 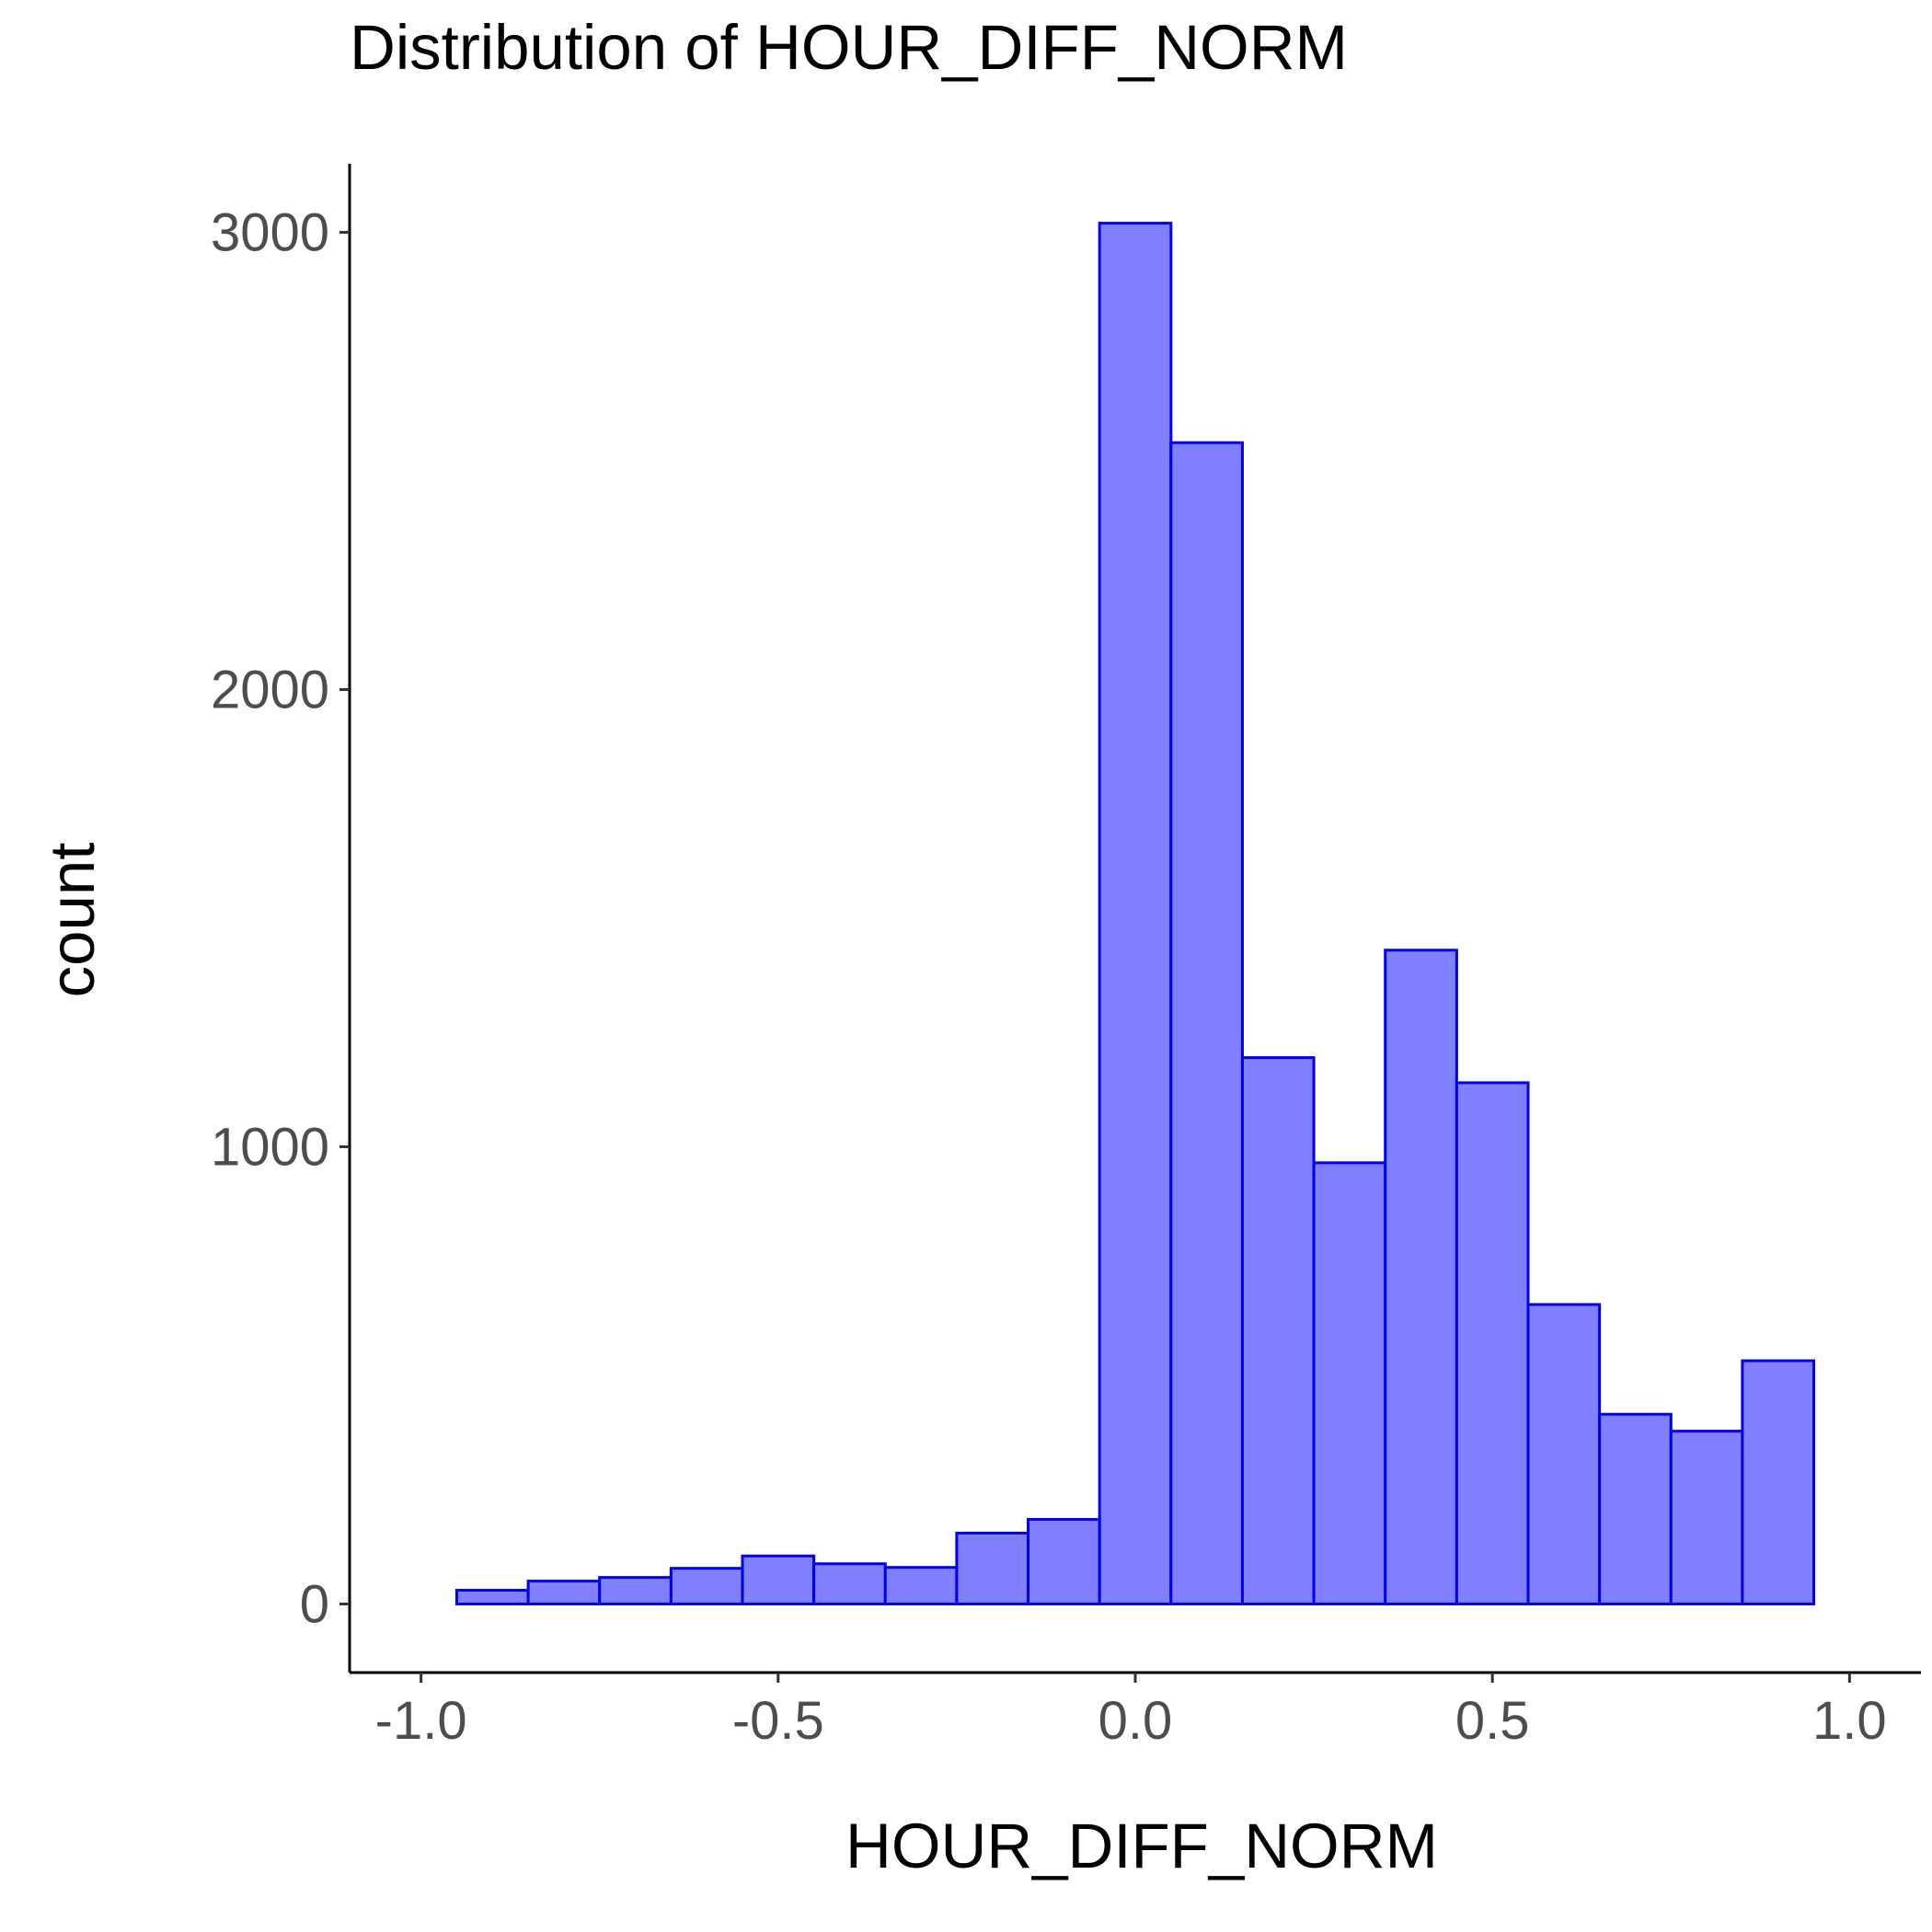 I want to click on x-tick-label: 1.0, so click(x=1849, y=1721).